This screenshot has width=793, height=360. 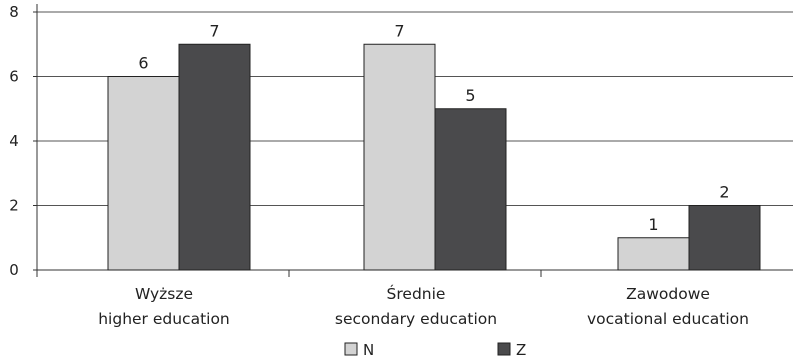 I want to click on y-tick-label-2: 4, so click(x=14, y=141).